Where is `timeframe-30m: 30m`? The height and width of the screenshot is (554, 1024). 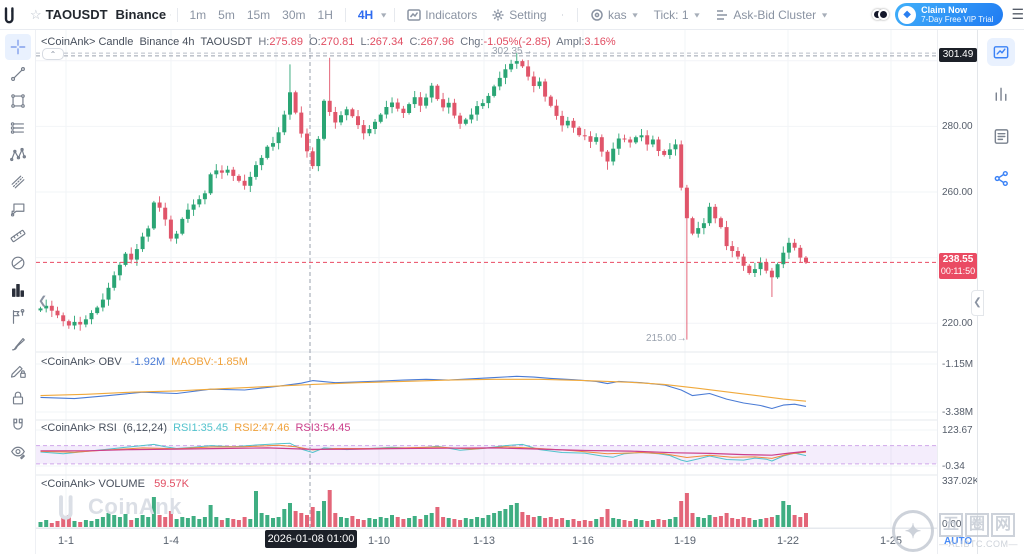
timeframe-30m: 30m is located at coordinates (294, 14).